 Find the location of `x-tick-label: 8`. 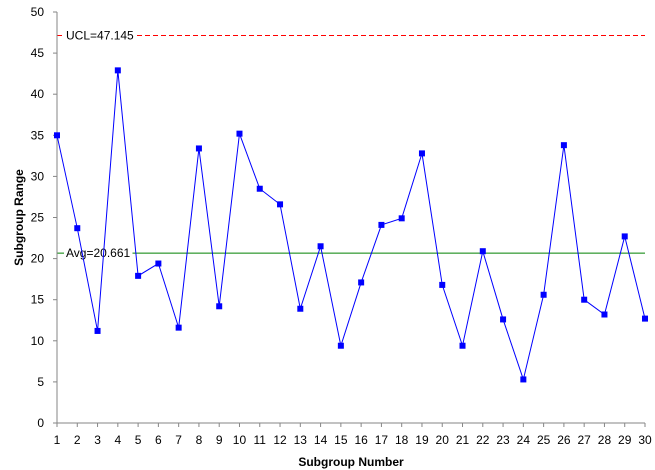

x-tick-label: 8 is located at coordinates (199, 440).